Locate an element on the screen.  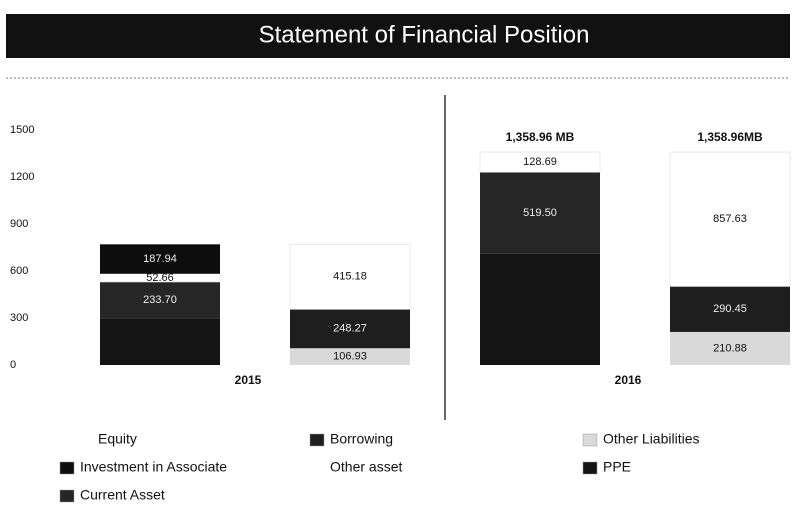
total-label: 1,358.96MB is located at coordinates (730, 137).